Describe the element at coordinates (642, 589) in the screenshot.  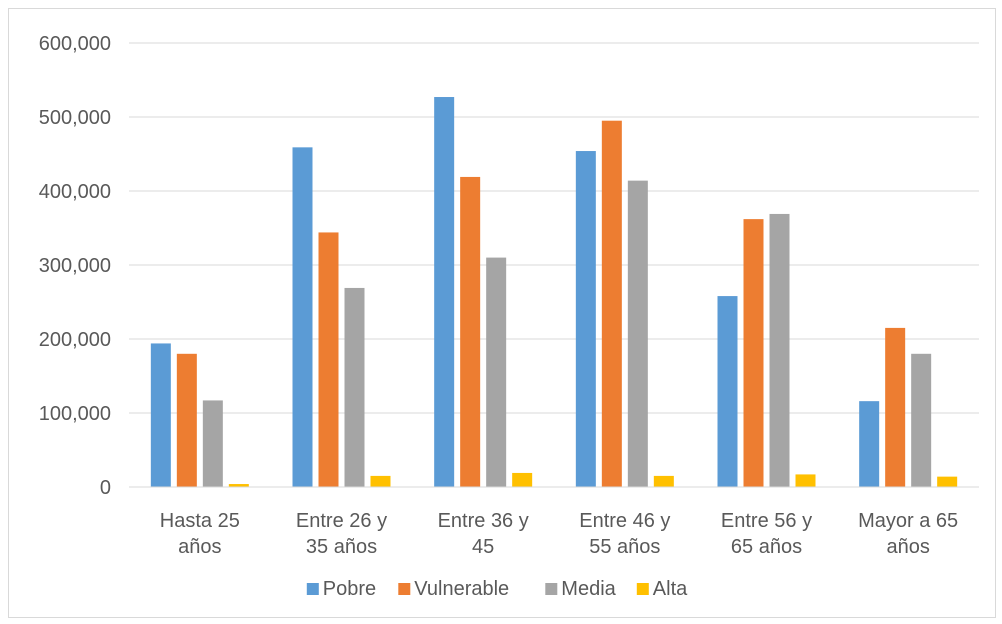
I see `legend-swatch-alta` at that location.